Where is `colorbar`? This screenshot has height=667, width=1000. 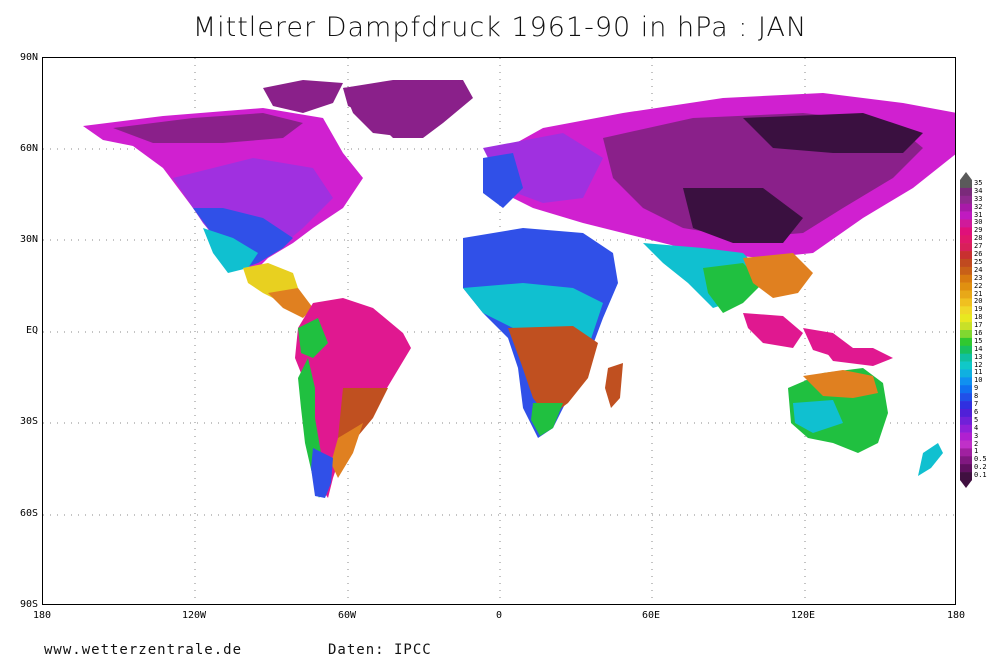 colorbar is located at coordinates (966, 330).